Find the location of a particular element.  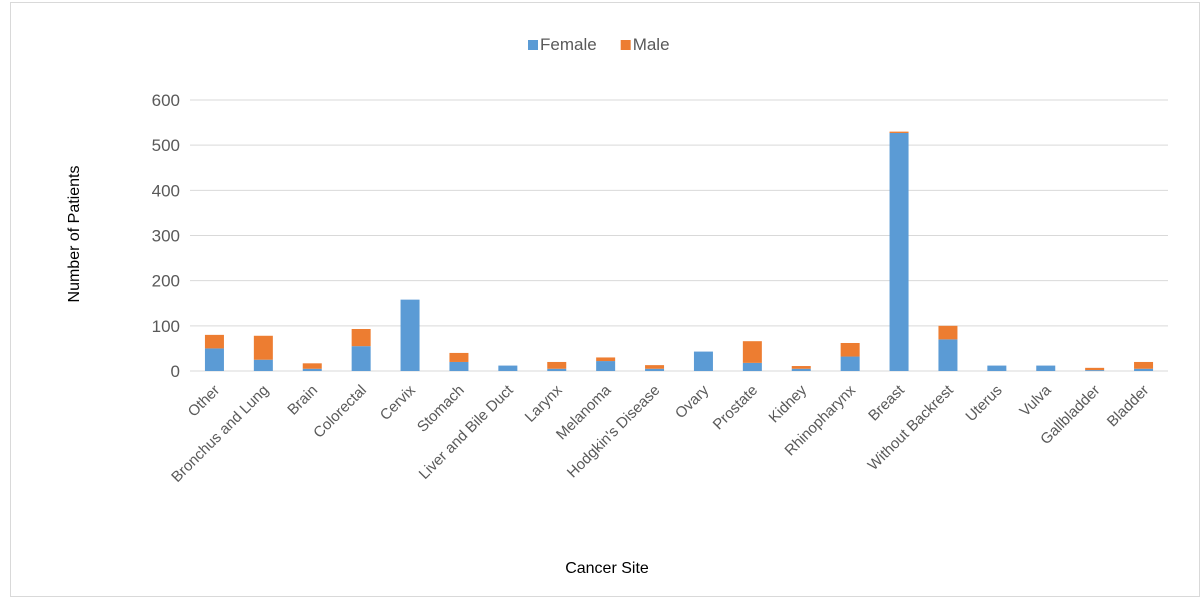

x-category-label: Ovary is located at coordinates (692, 401).